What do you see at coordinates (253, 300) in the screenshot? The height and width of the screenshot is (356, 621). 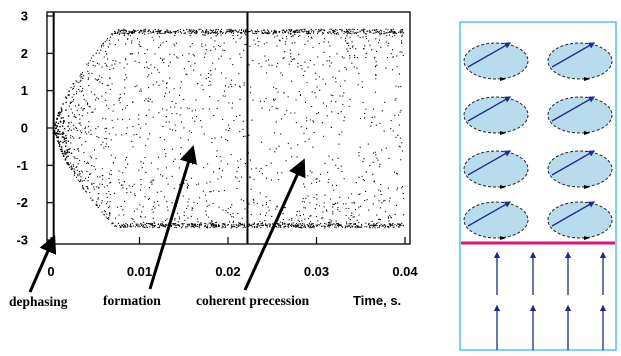 I see `annotation-label: coherent precession` at bounding box center [253, 300].